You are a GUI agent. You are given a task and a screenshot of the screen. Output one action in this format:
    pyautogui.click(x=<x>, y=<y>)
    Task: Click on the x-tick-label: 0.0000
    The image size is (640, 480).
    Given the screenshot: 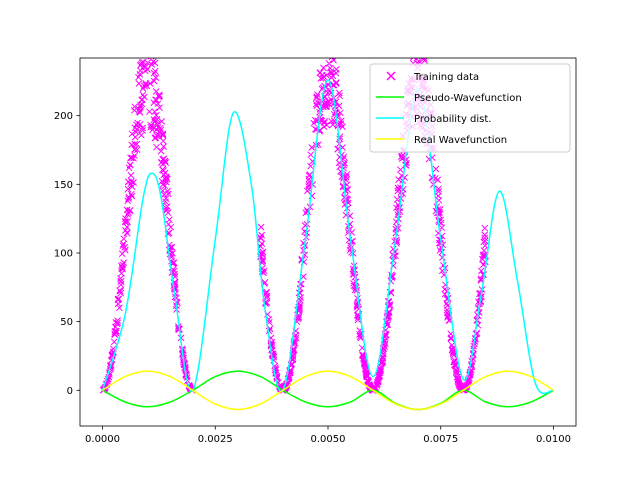 What is the action you would take?
    pyautogui.click(x=102, y=439)
    